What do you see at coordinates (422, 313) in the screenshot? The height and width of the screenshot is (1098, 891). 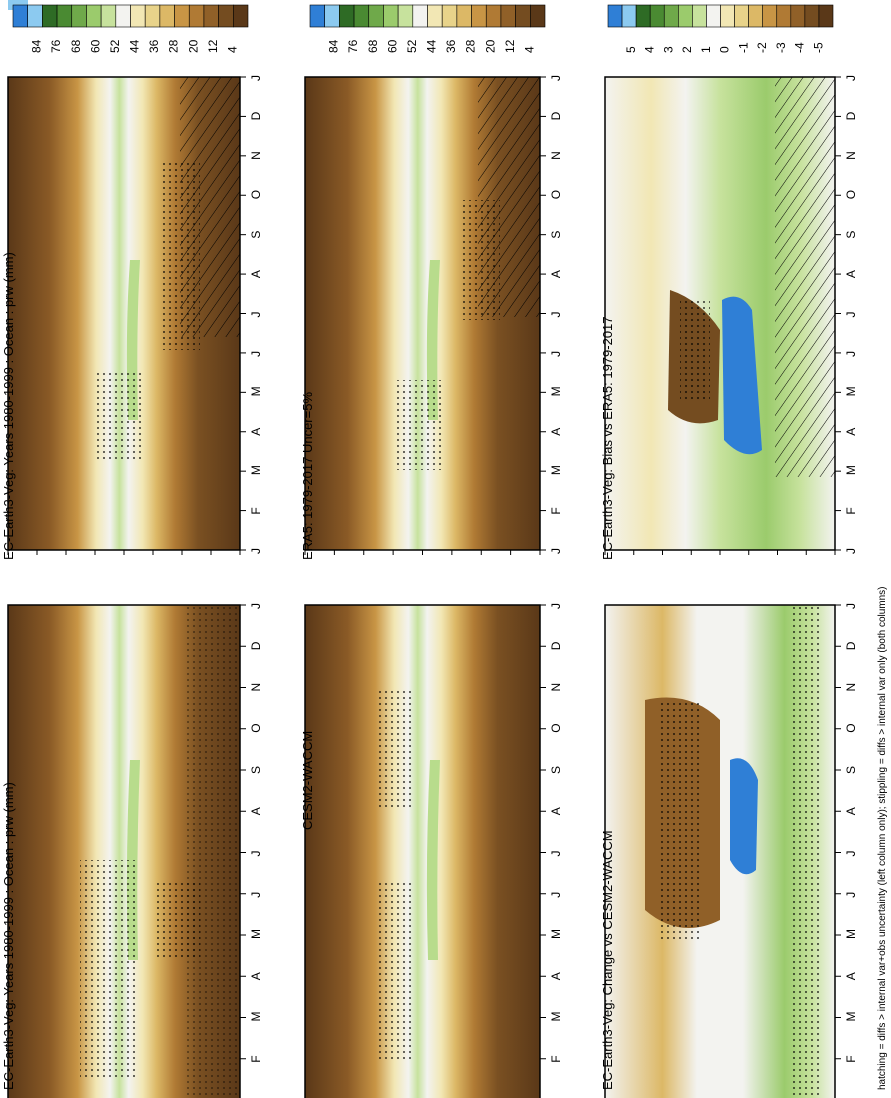 I see `panel-obs-climatology` at bounding box center [422, 313].